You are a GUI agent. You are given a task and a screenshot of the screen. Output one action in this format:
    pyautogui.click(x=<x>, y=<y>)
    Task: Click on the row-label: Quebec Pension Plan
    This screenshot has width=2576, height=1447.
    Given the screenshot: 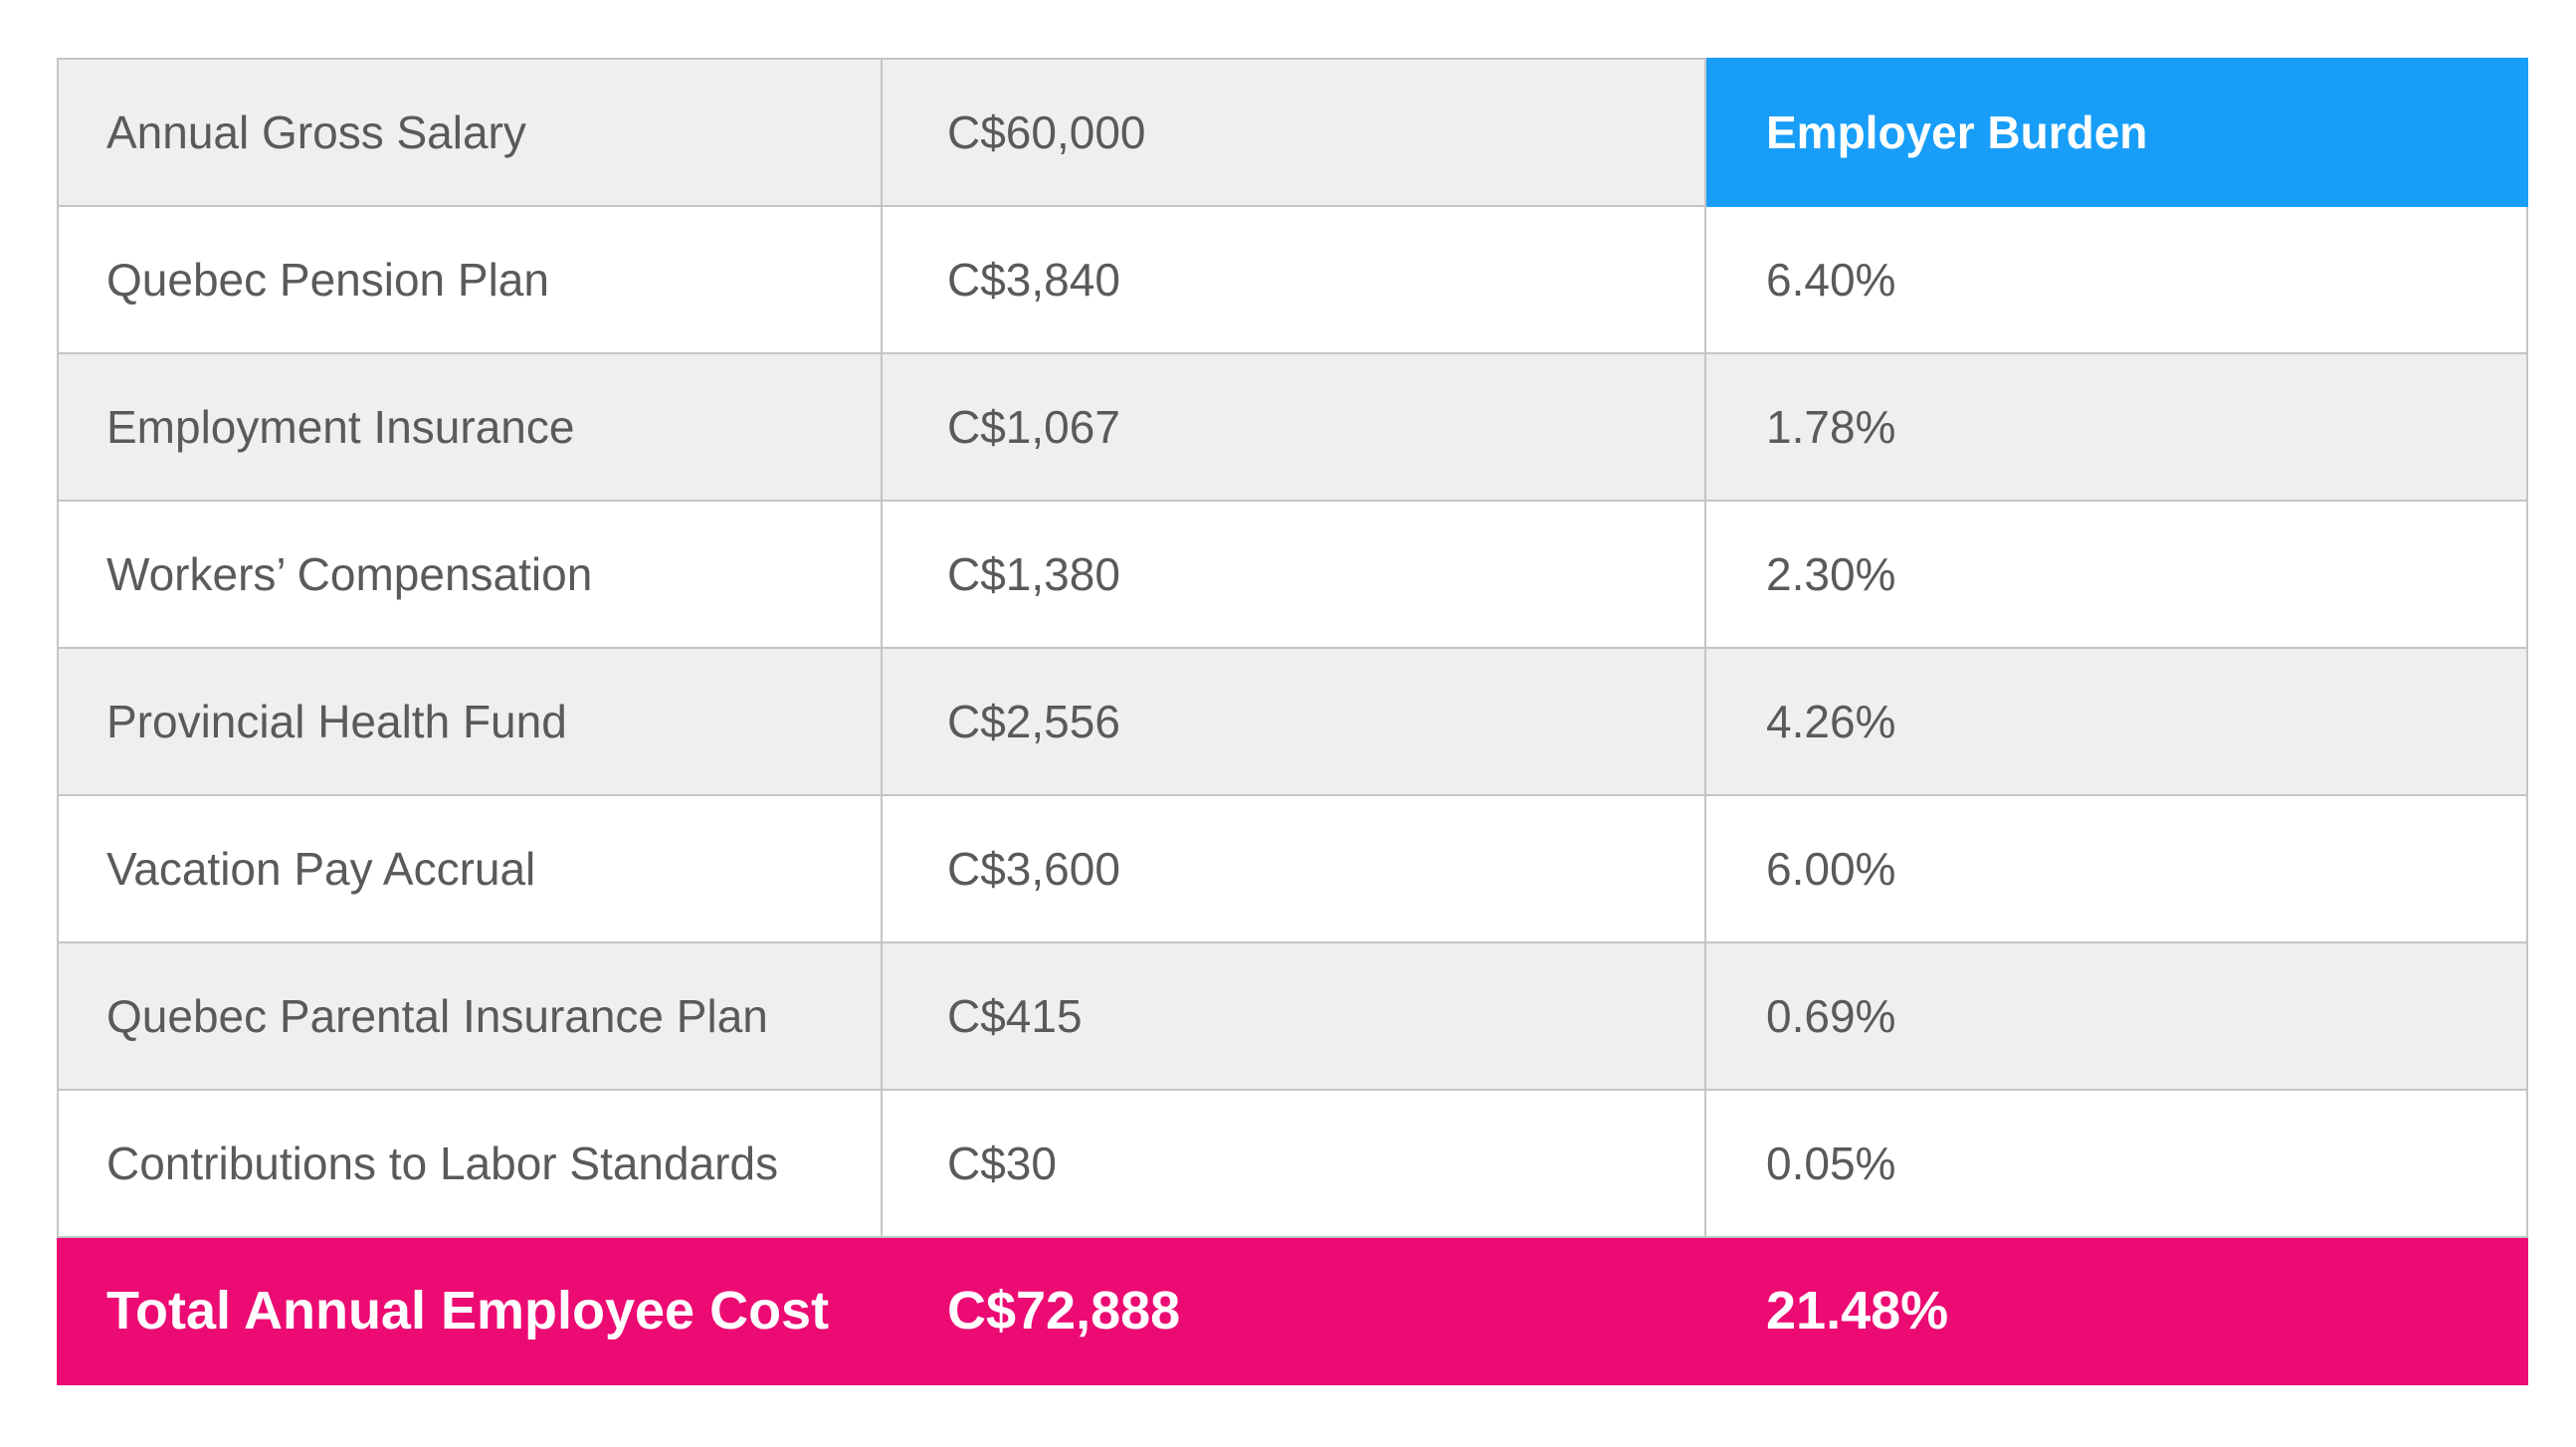 What is the action you would take?
    pyautogui.click(x=470, y=279)
    